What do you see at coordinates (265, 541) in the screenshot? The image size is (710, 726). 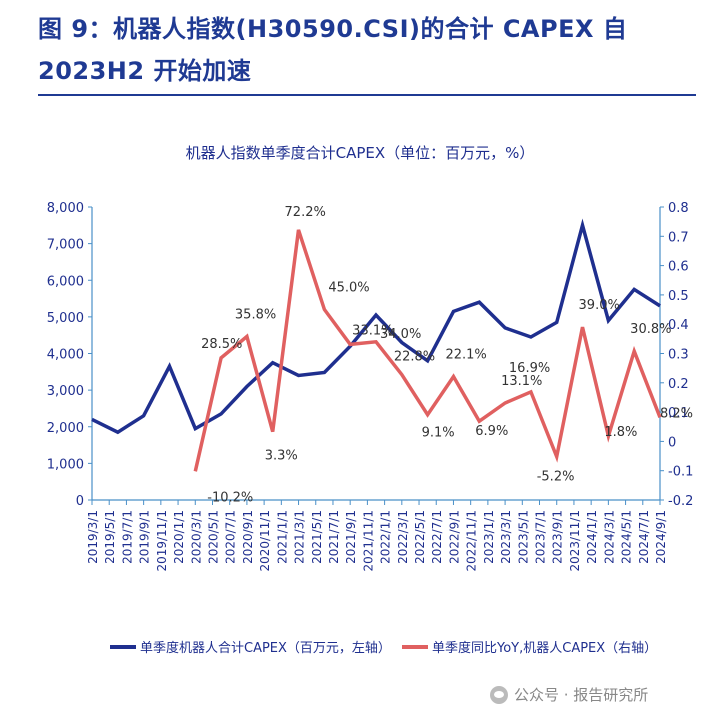 I see `x-tick-label: 2020/11/1` at bounding box center [265, 541].